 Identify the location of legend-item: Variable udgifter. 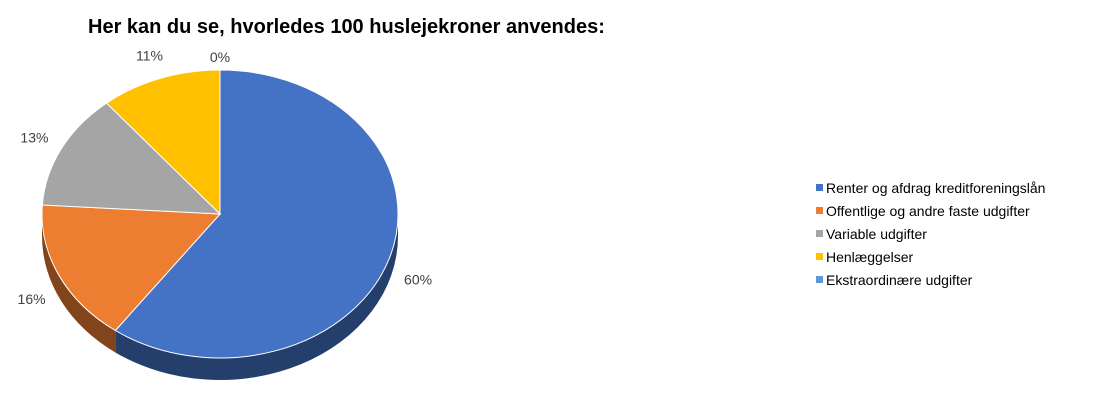
(930, 233).